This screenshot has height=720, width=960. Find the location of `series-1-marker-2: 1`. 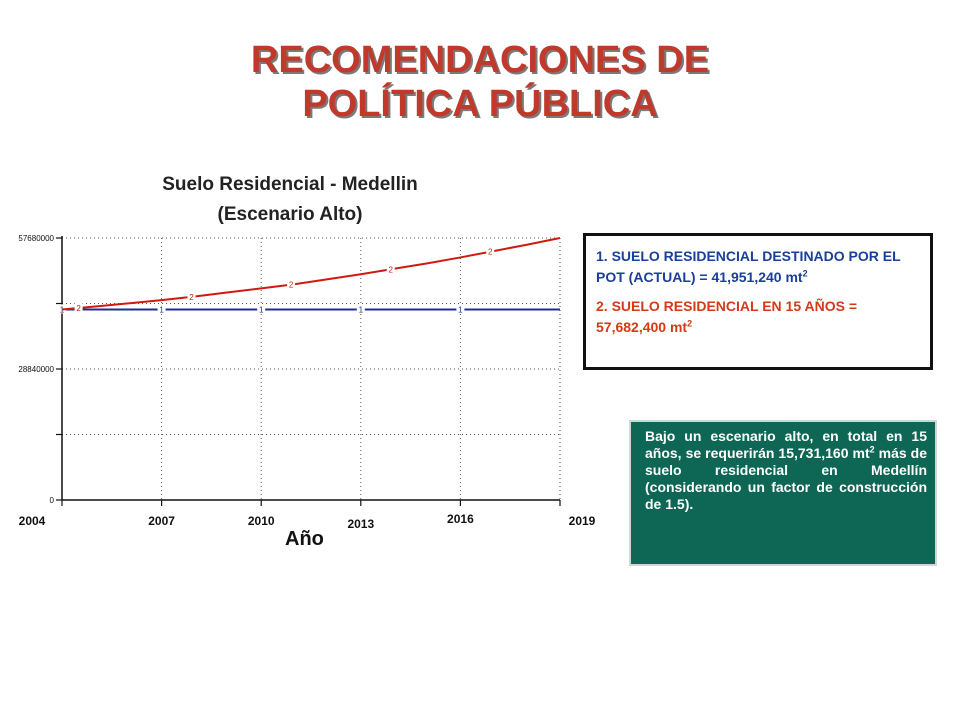

series-1-marker-2: 1 is located at coordinates (261, 309).